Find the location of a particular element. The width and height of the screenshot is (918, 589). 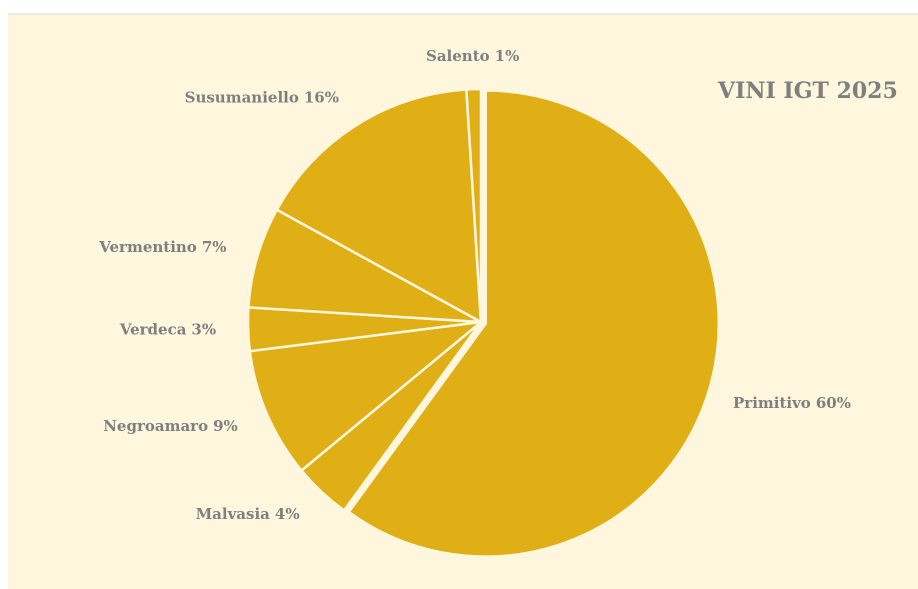

value-label: 4% is located at coordinates (287, 514).